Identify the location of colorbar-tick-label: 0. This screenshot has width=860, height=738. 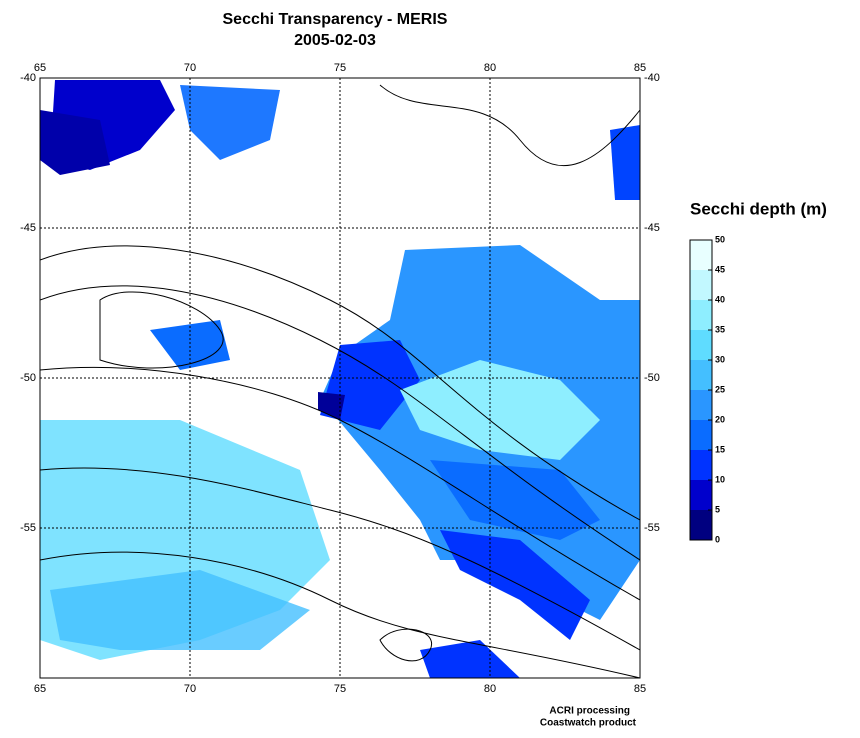
(717, 539).